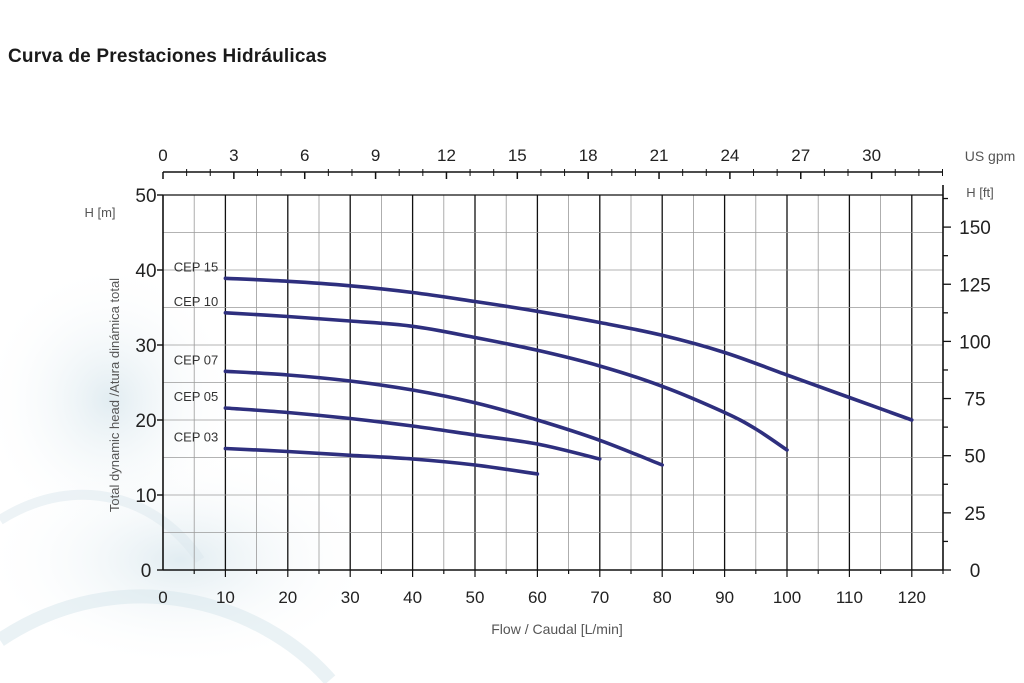 This screenshot has height=683, width=1024. What do you see at coordinates (979, 192) in the screenshot?
I see `right-unit-label: H [ft]` at bounding box center [979, 192].